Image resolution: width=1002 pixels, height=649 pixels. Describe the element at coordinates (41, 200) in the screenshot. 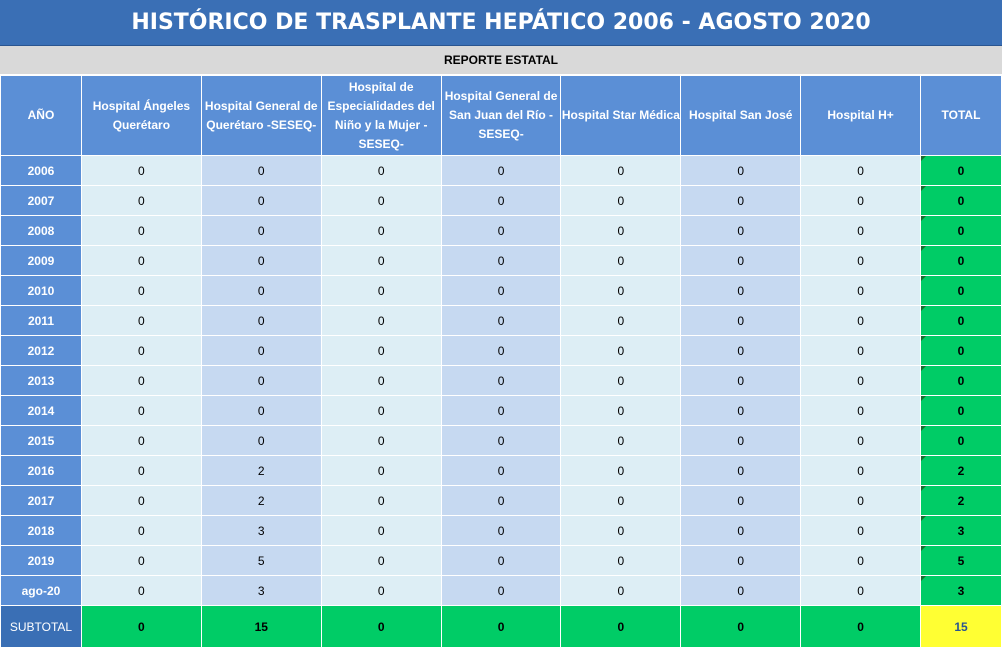

I see `year-cell: 2007` at that location.